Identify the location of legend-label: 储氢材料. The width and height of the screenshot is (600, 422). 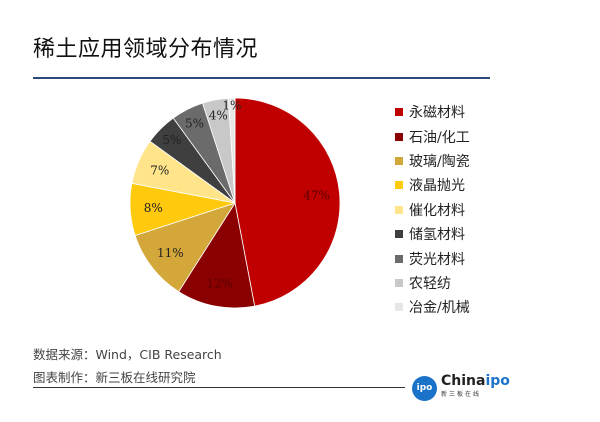
(437, 235).